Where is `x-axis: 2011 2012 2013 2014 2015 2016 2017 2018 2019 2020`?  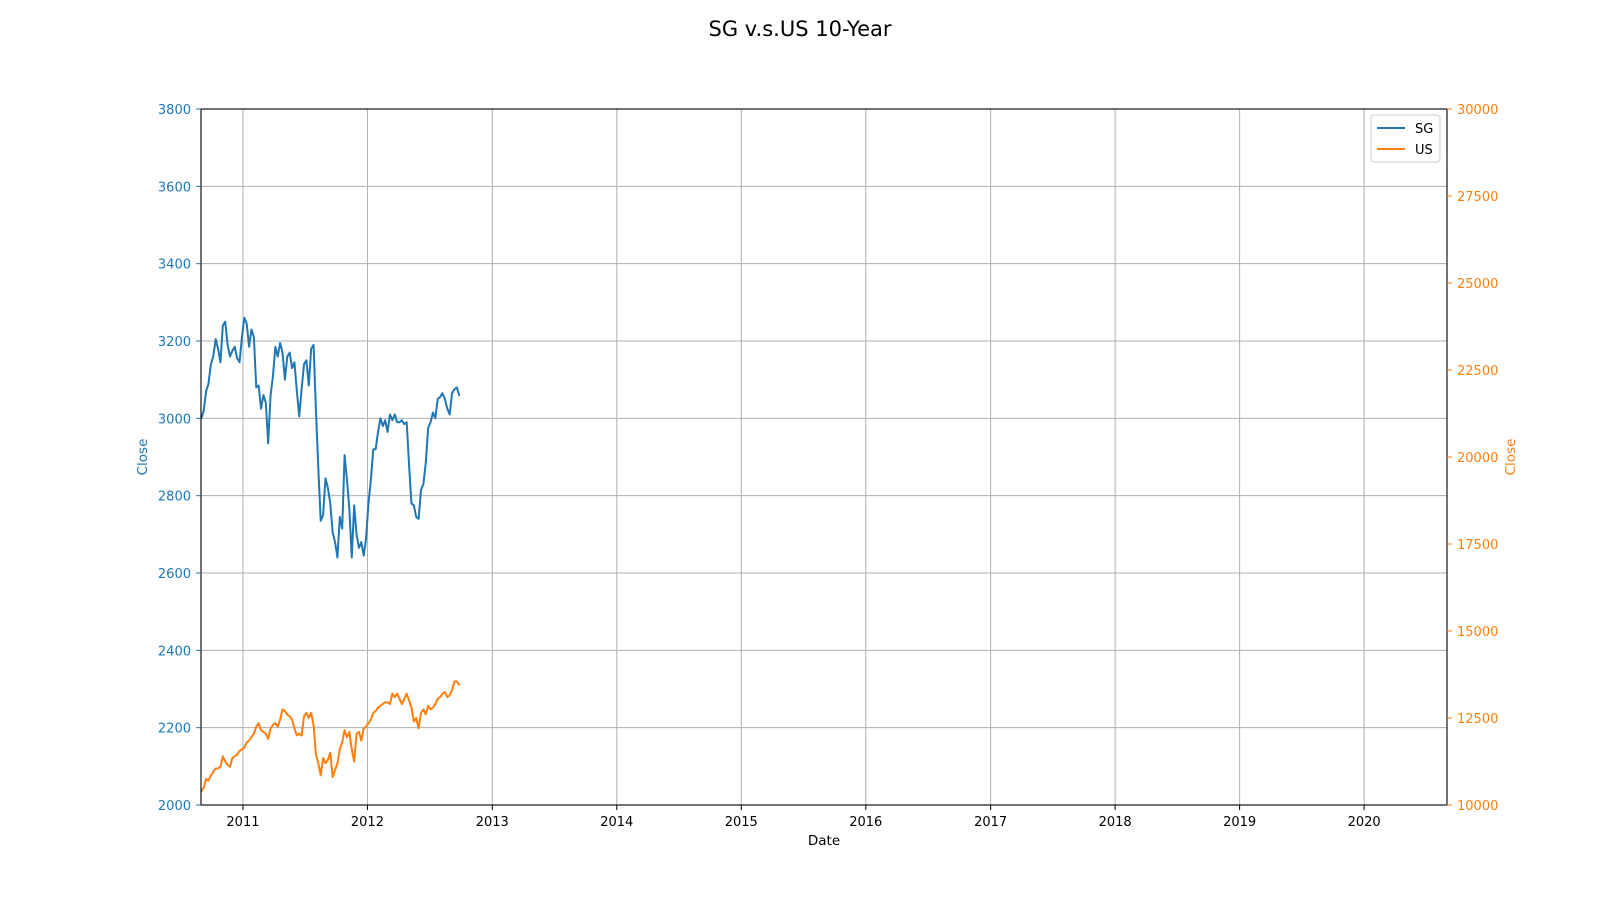
x-axis: 2011 2012 2013 2014 2015 2016 2017 2018 2019 2020 is located at coordinates (803, 817).